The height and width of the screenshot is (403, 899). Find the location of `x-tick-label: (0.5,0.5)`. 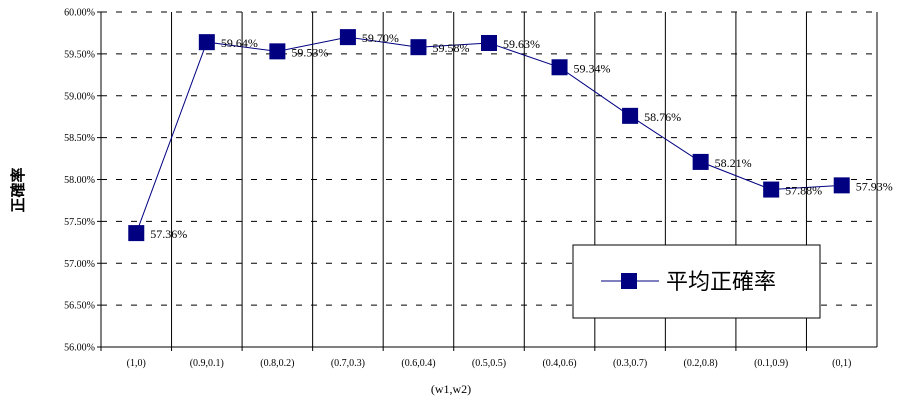

x-tick-label: (0.5,0.5) is located at coordinates (489, 363).